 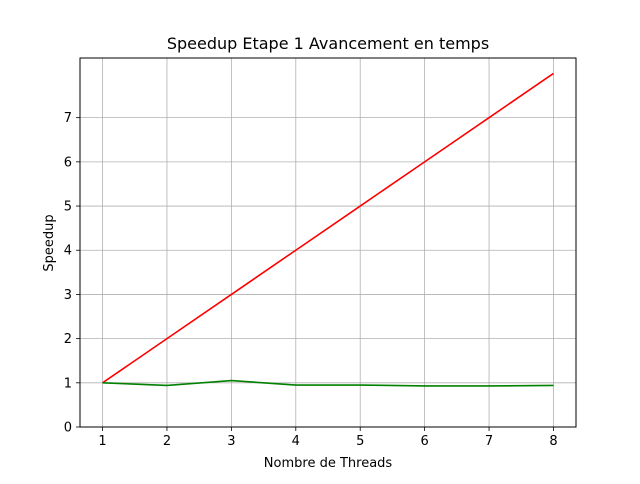 What do you see at coordinates (68, 251) in the screenshot?
I see `y-tick-label: 4` at bounding box center [68, 251].